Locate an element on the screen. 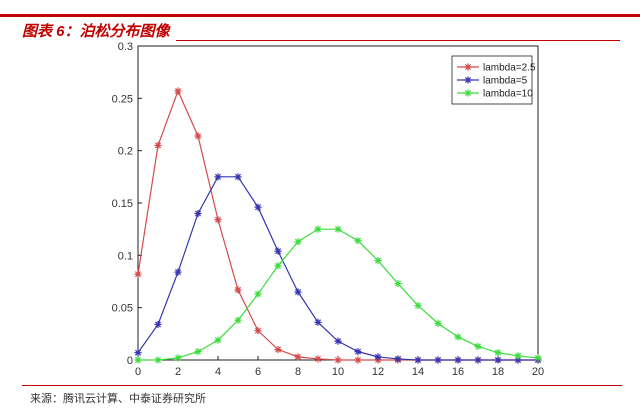 The image size is (640, 420). source-note: 来源：腾讯云计算、中泰证券研究所 is located at coordinates (118, 399).